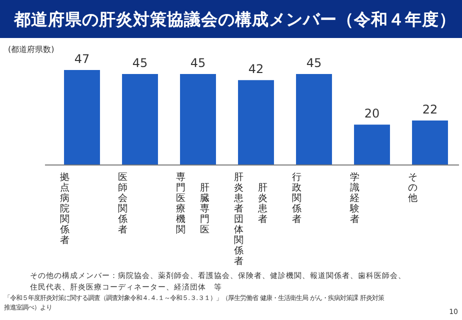  Describe the element at coordinates (430, 109) in the screenshot. I see `data-label: 22` at that location.